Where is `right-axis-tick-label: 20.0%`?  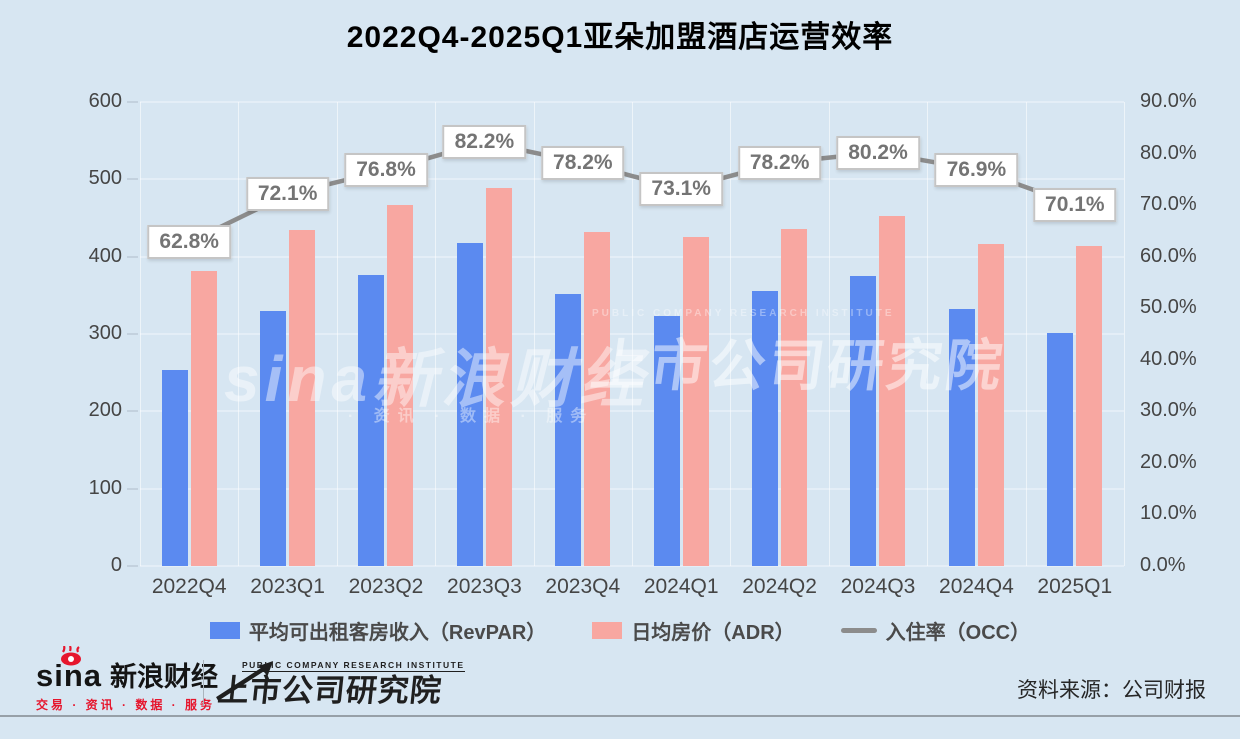
right-axis-tick-label: 20.0% is located at coordinates (1168, 461).